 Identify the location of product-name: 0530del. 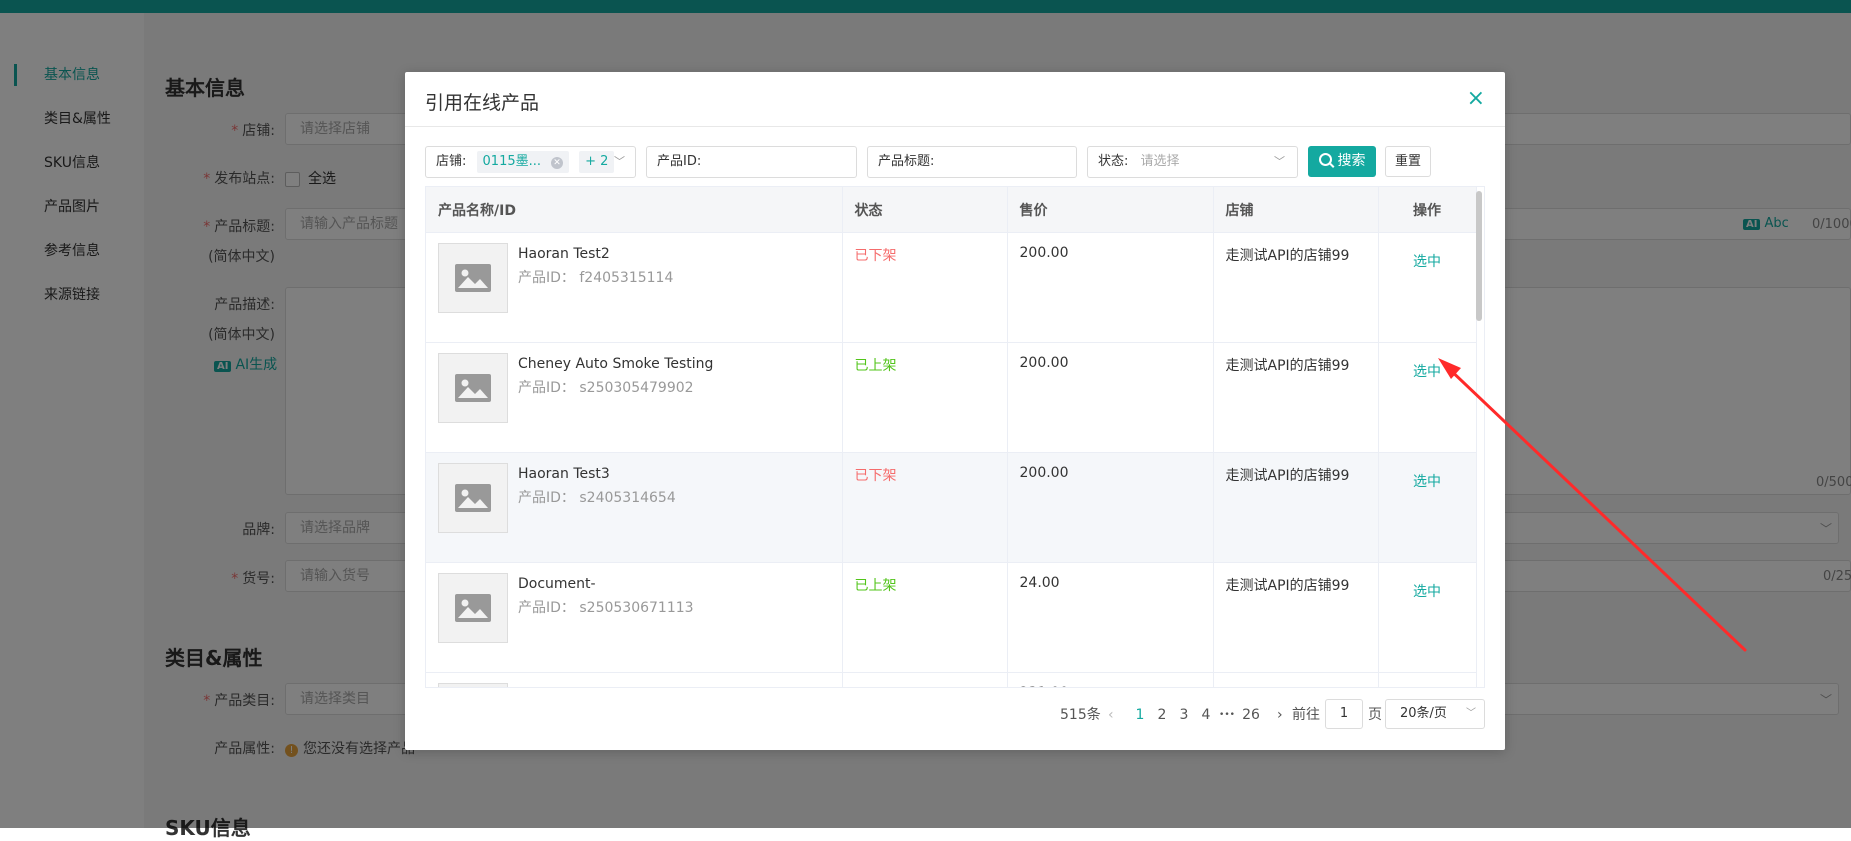
(634, 686).